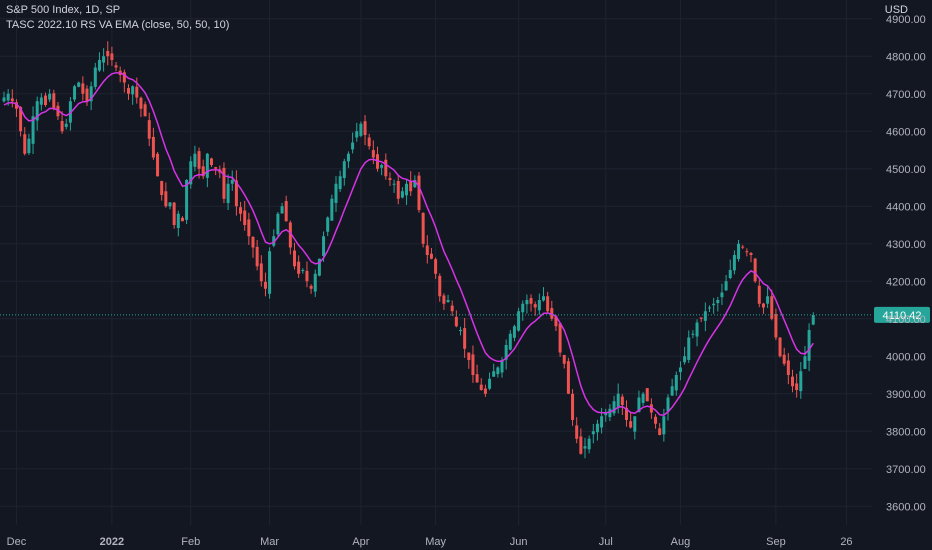 The image size is (932, 550). Describe the element at coordinates (902, 314) in the screenshot. I see `last-price-badge` at that location.